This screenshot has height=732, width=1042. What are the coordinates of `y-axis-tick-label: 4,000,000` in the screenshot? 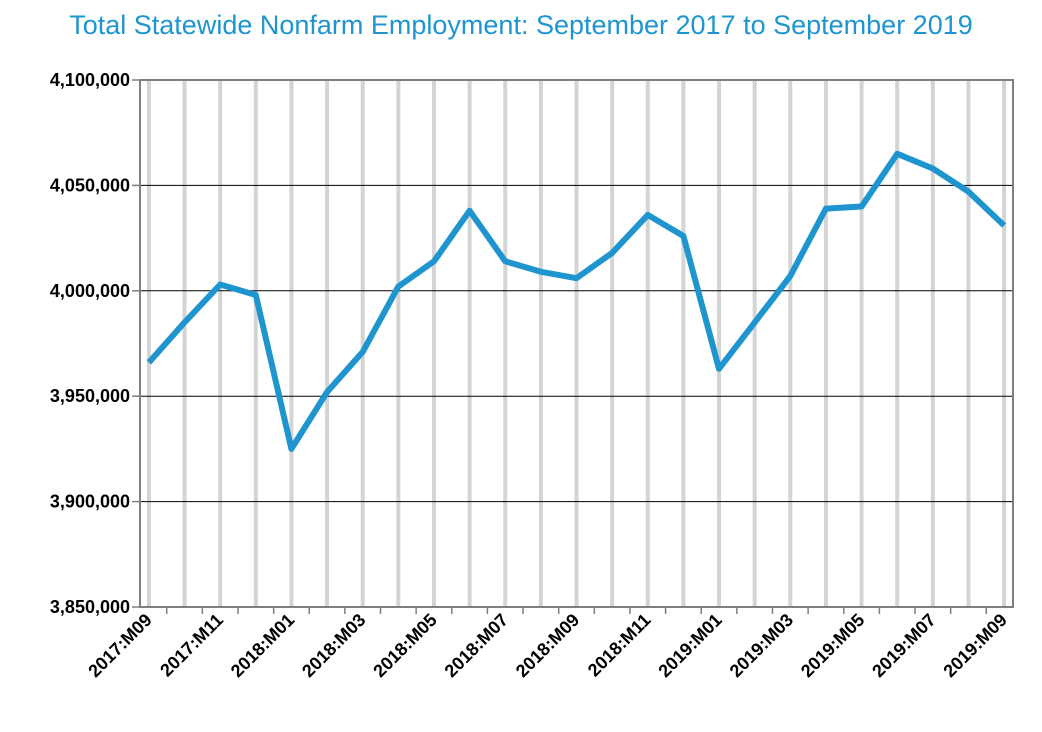 It's located at (90, 291).